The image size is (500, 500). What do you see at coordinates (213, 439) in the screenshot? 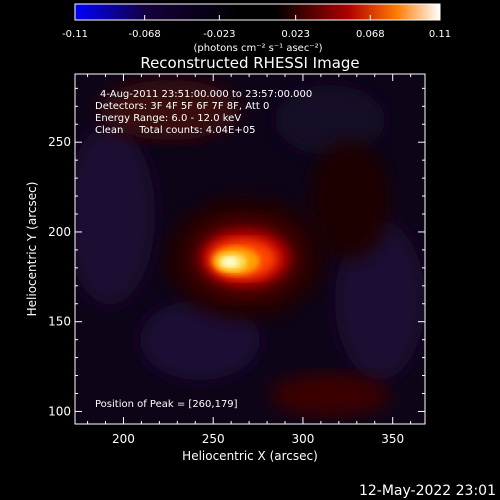
I see `x-tick-label: 250` at bounding box center [213, 439].